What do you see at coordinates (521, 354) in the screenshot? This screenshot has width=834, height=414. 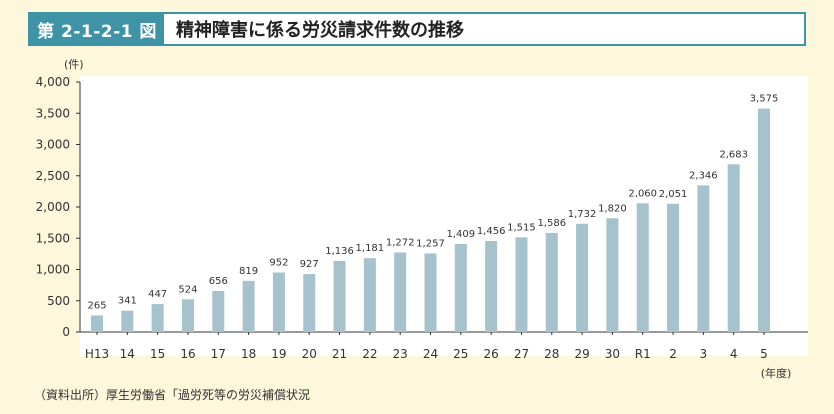 I see `x-tick-label: 27` at bounding box center [521, 354].